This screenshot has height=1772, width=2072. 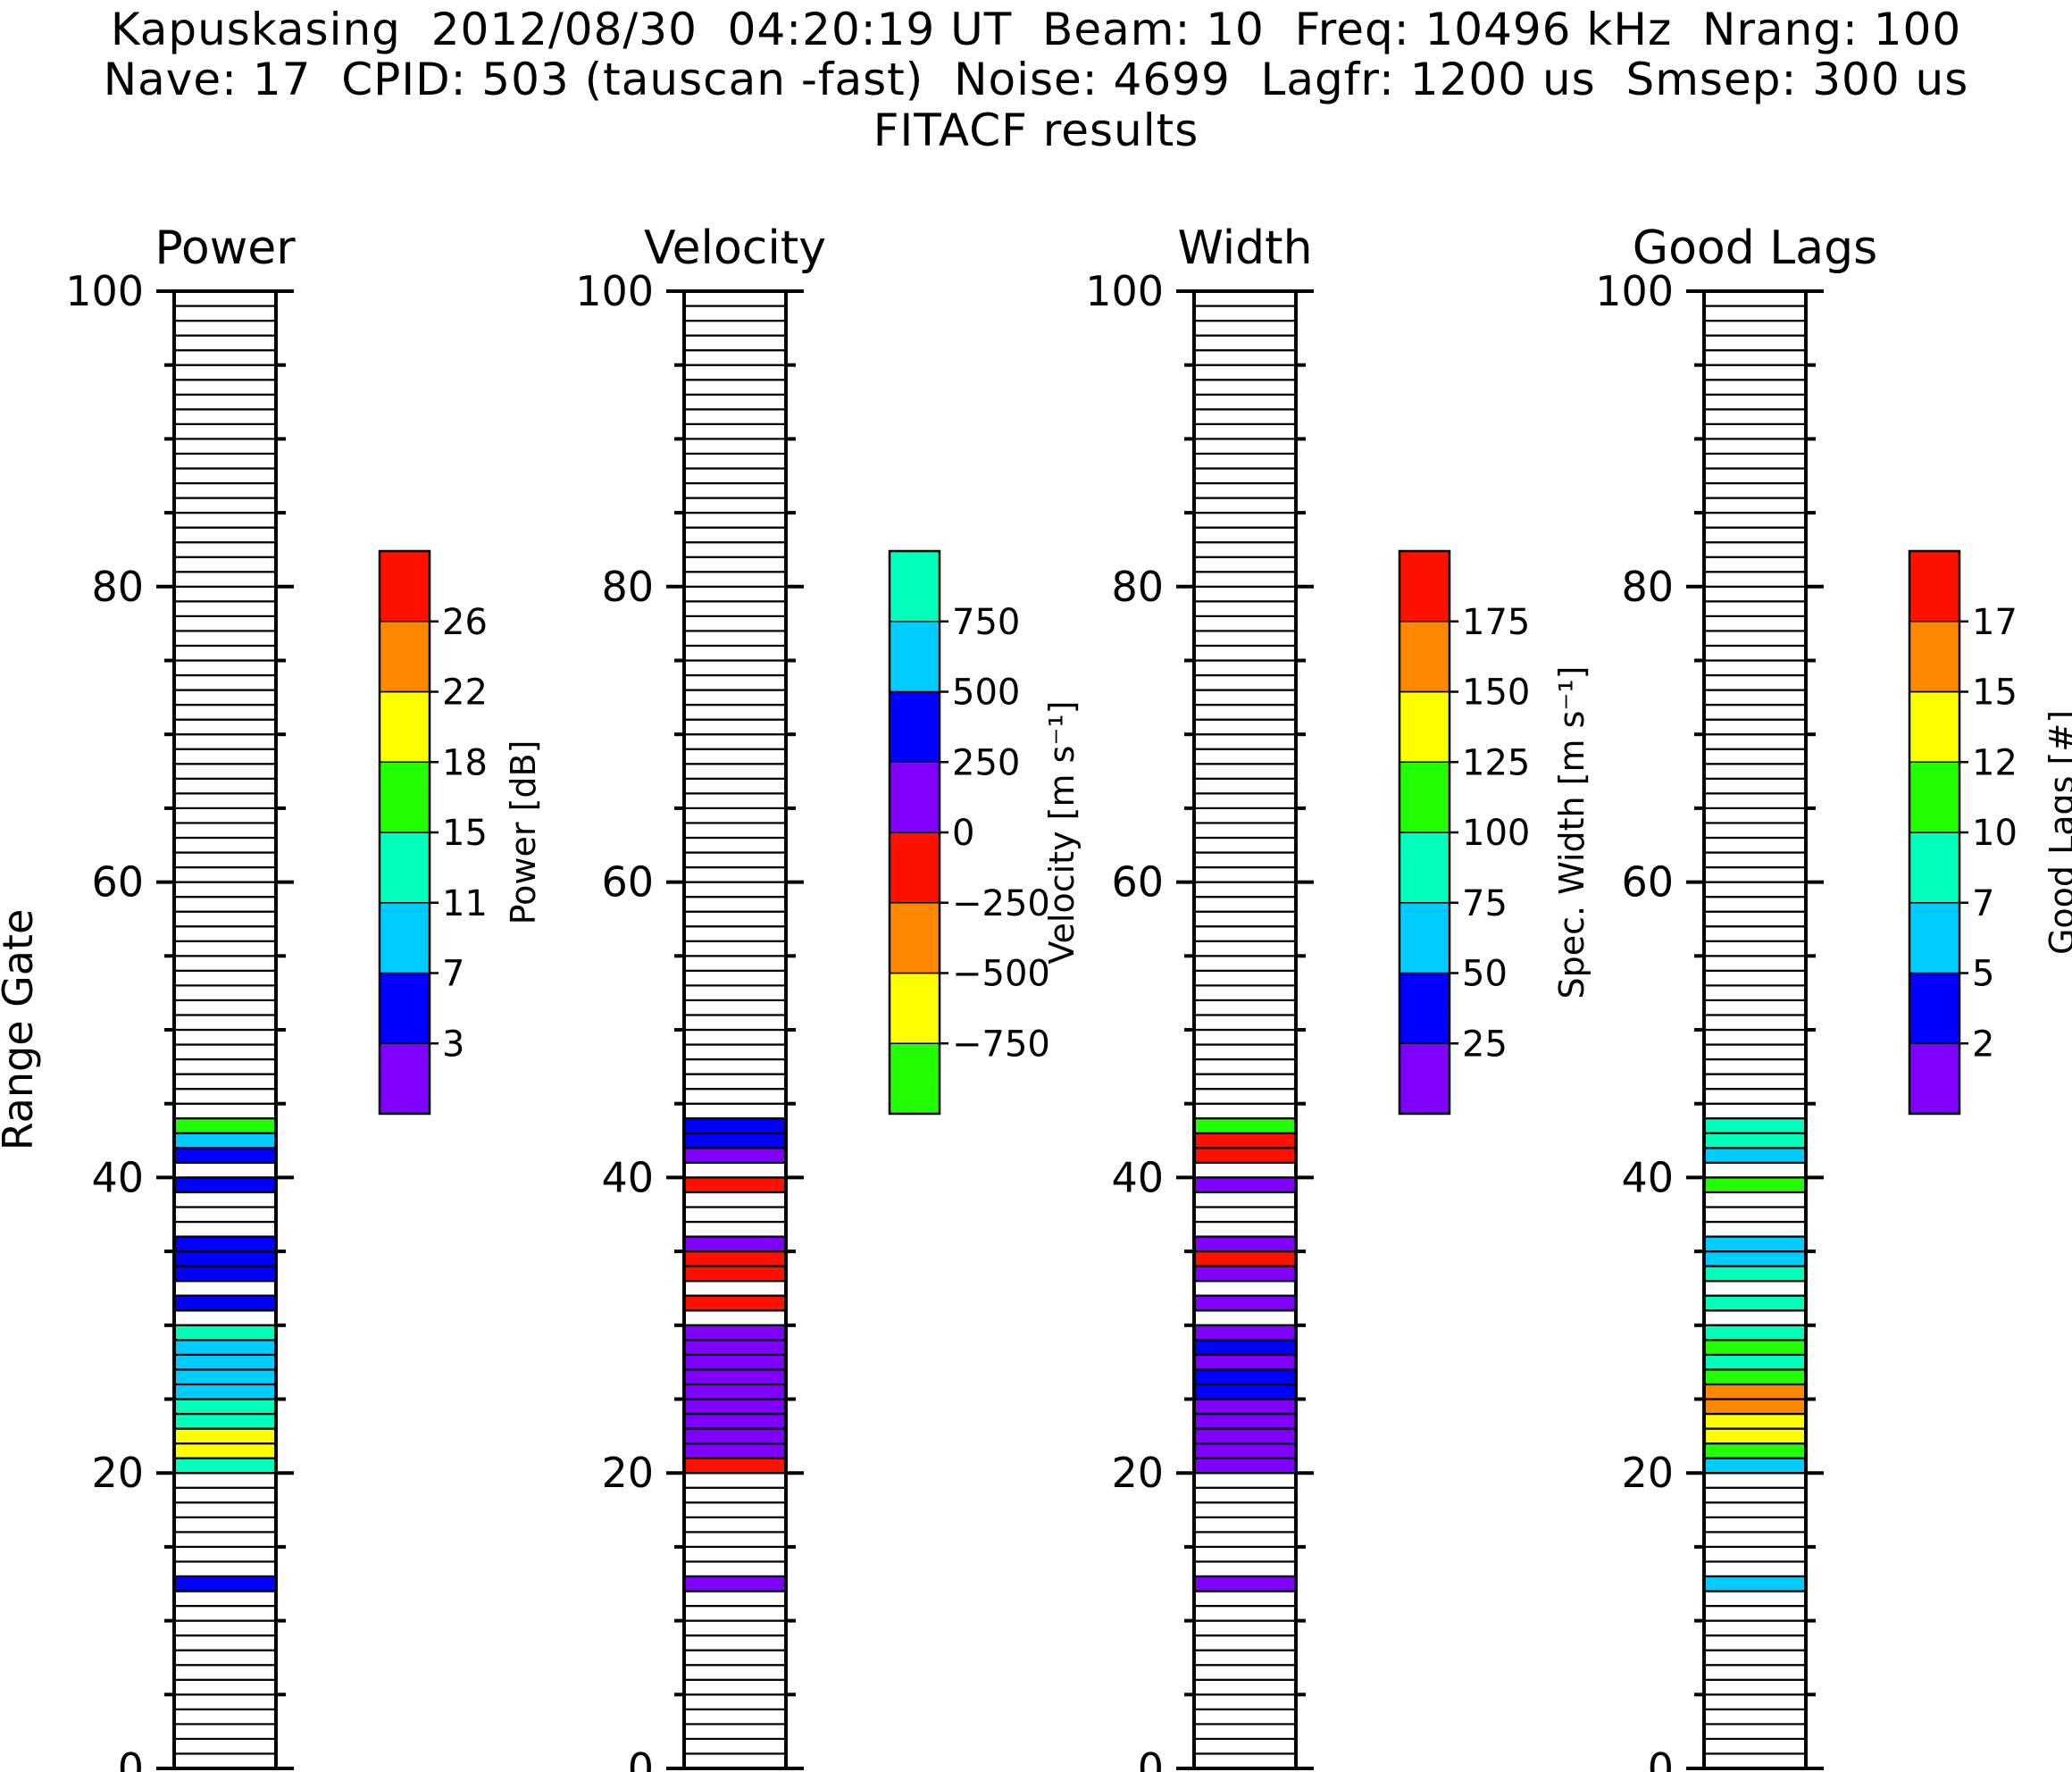 What do you see at coordinates (131, 1758) in the screenshot?
I see `y-tick-label: 0` at bounding box center [131, 1758].